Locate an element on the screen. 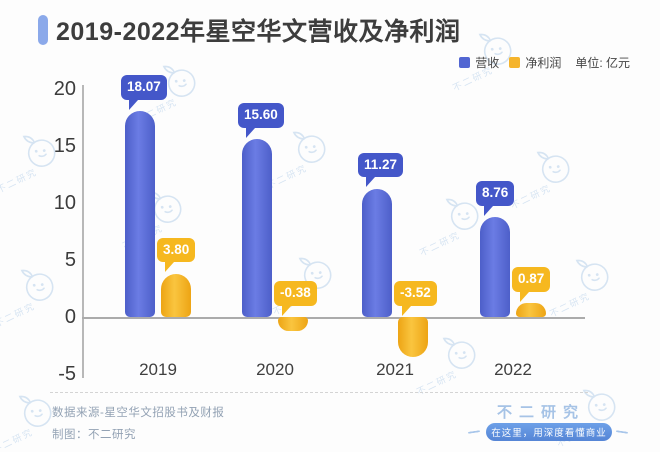  value-callout-revenue-2021: 11.27 is located at coordinates (381, 170).